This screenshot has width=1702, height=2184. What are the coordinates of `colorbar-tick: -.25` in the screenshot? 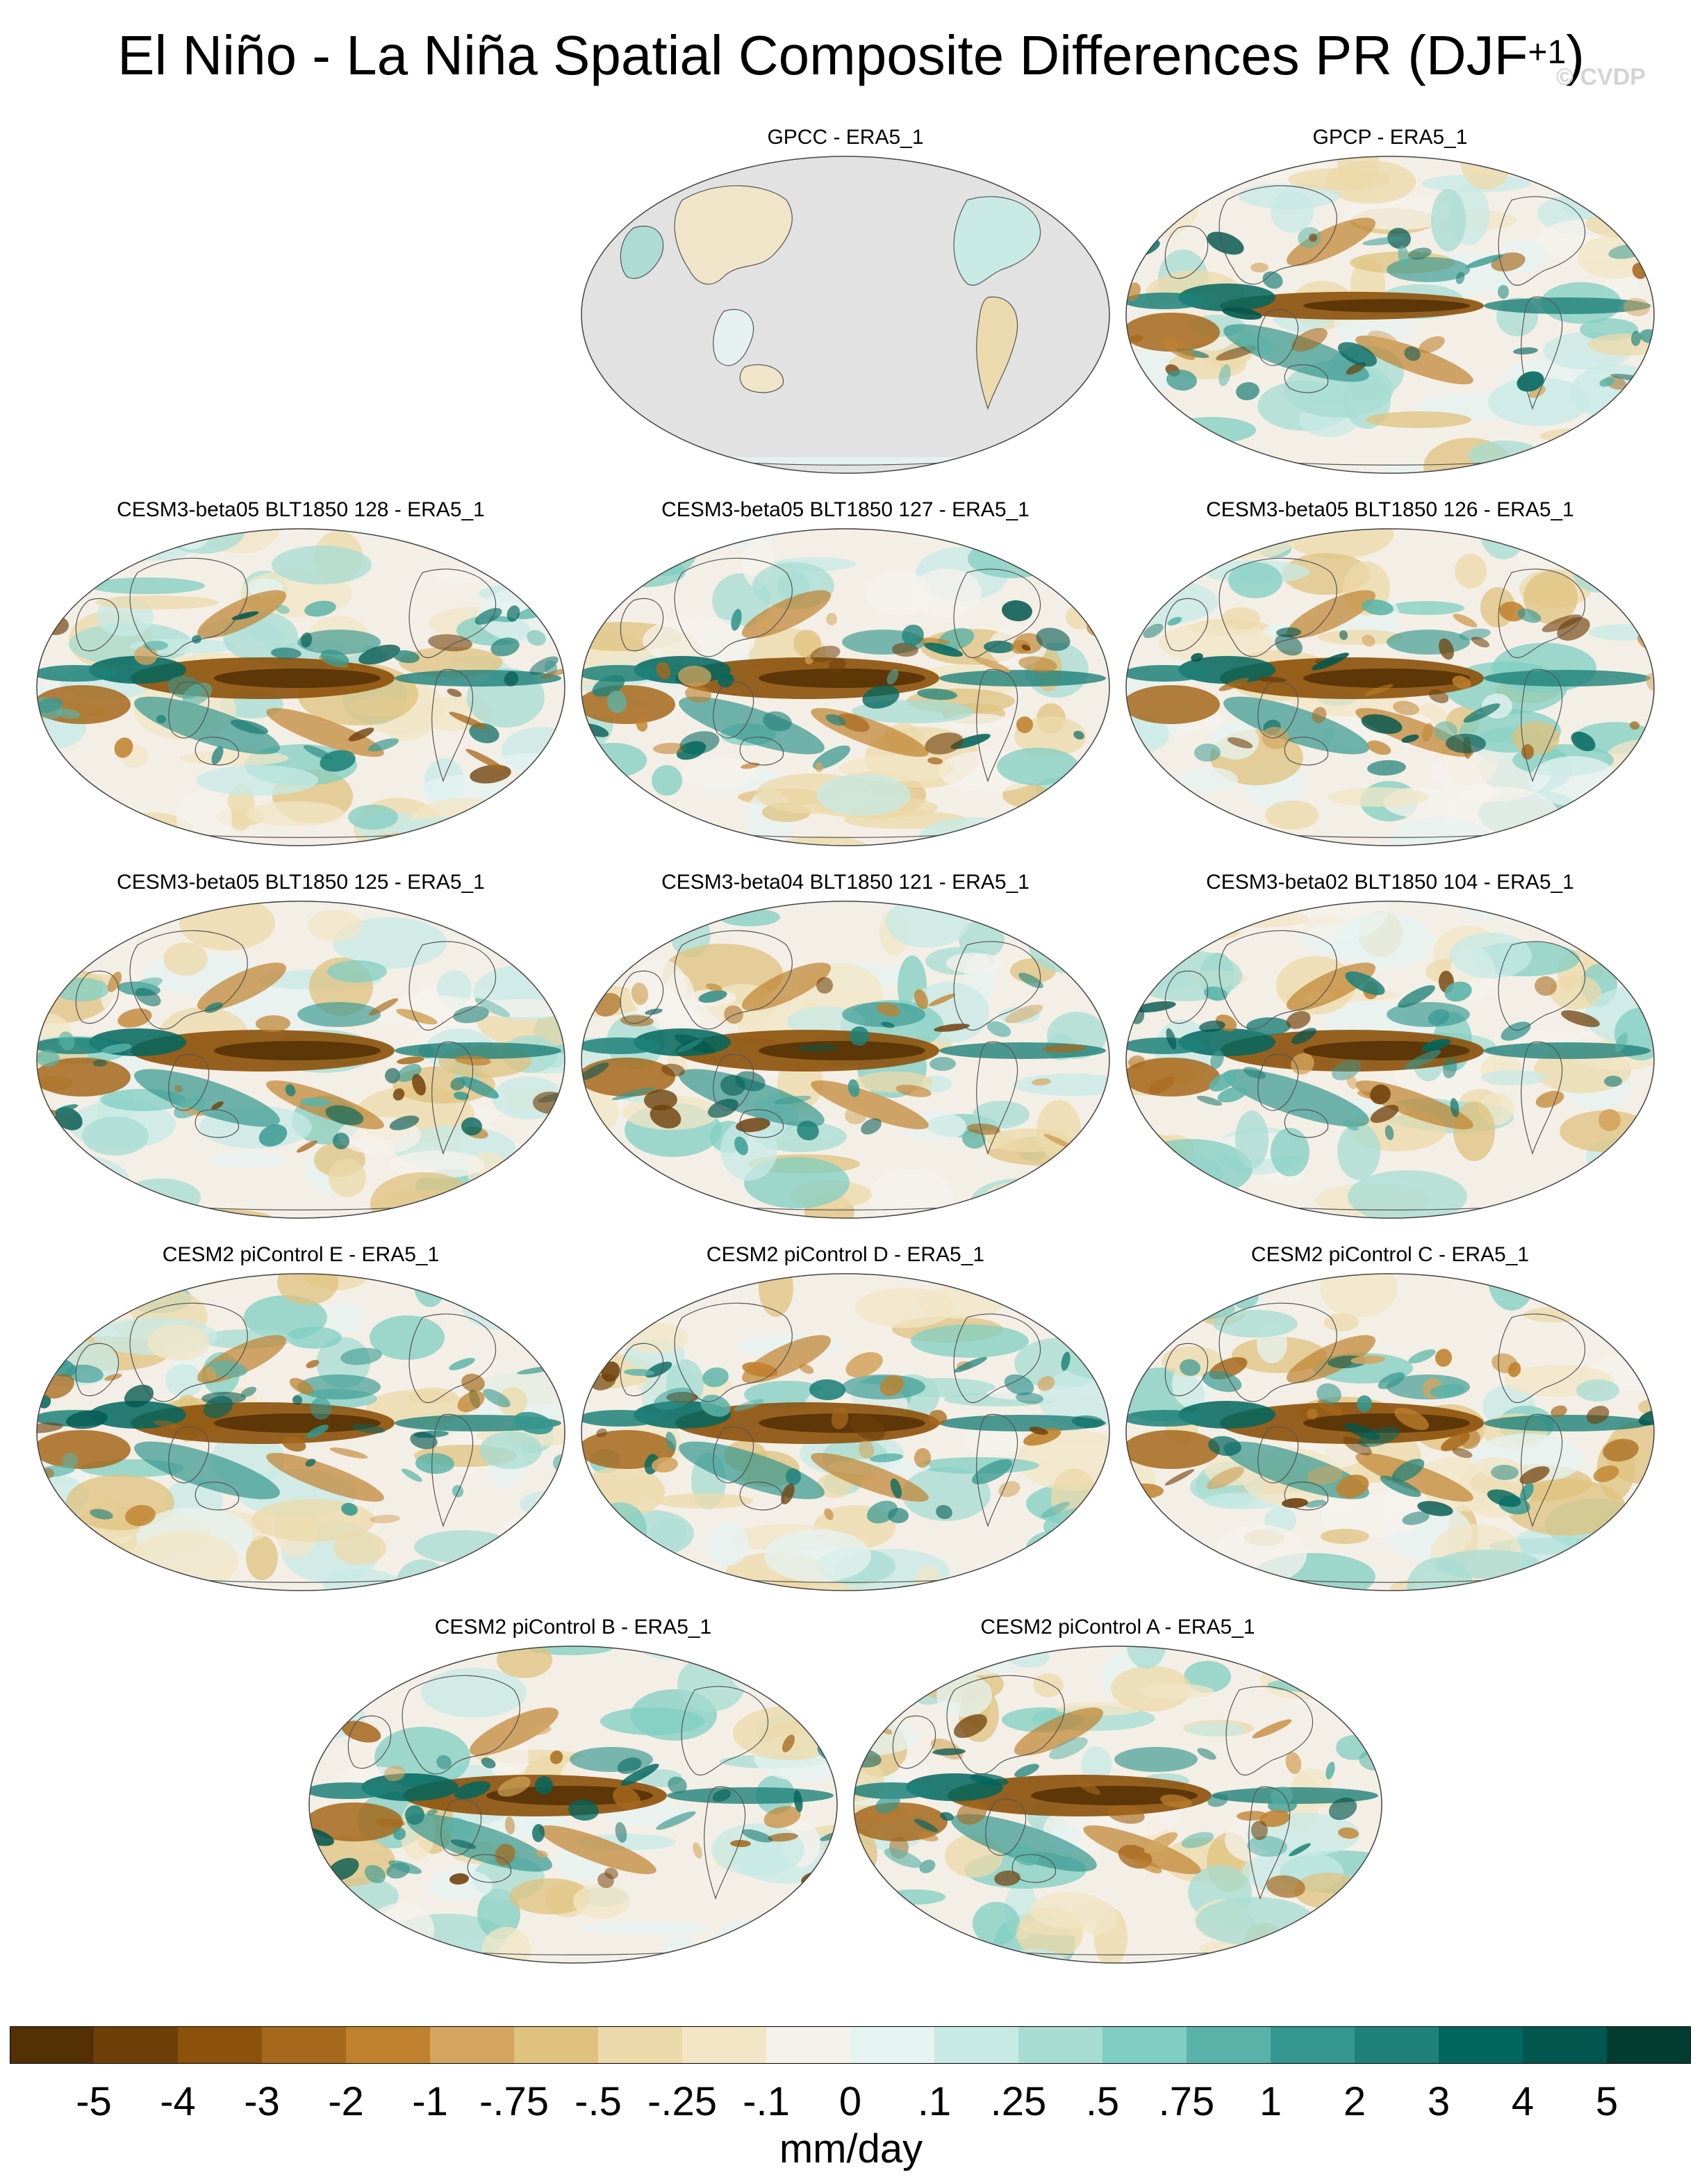 It's located at (682, 2101).